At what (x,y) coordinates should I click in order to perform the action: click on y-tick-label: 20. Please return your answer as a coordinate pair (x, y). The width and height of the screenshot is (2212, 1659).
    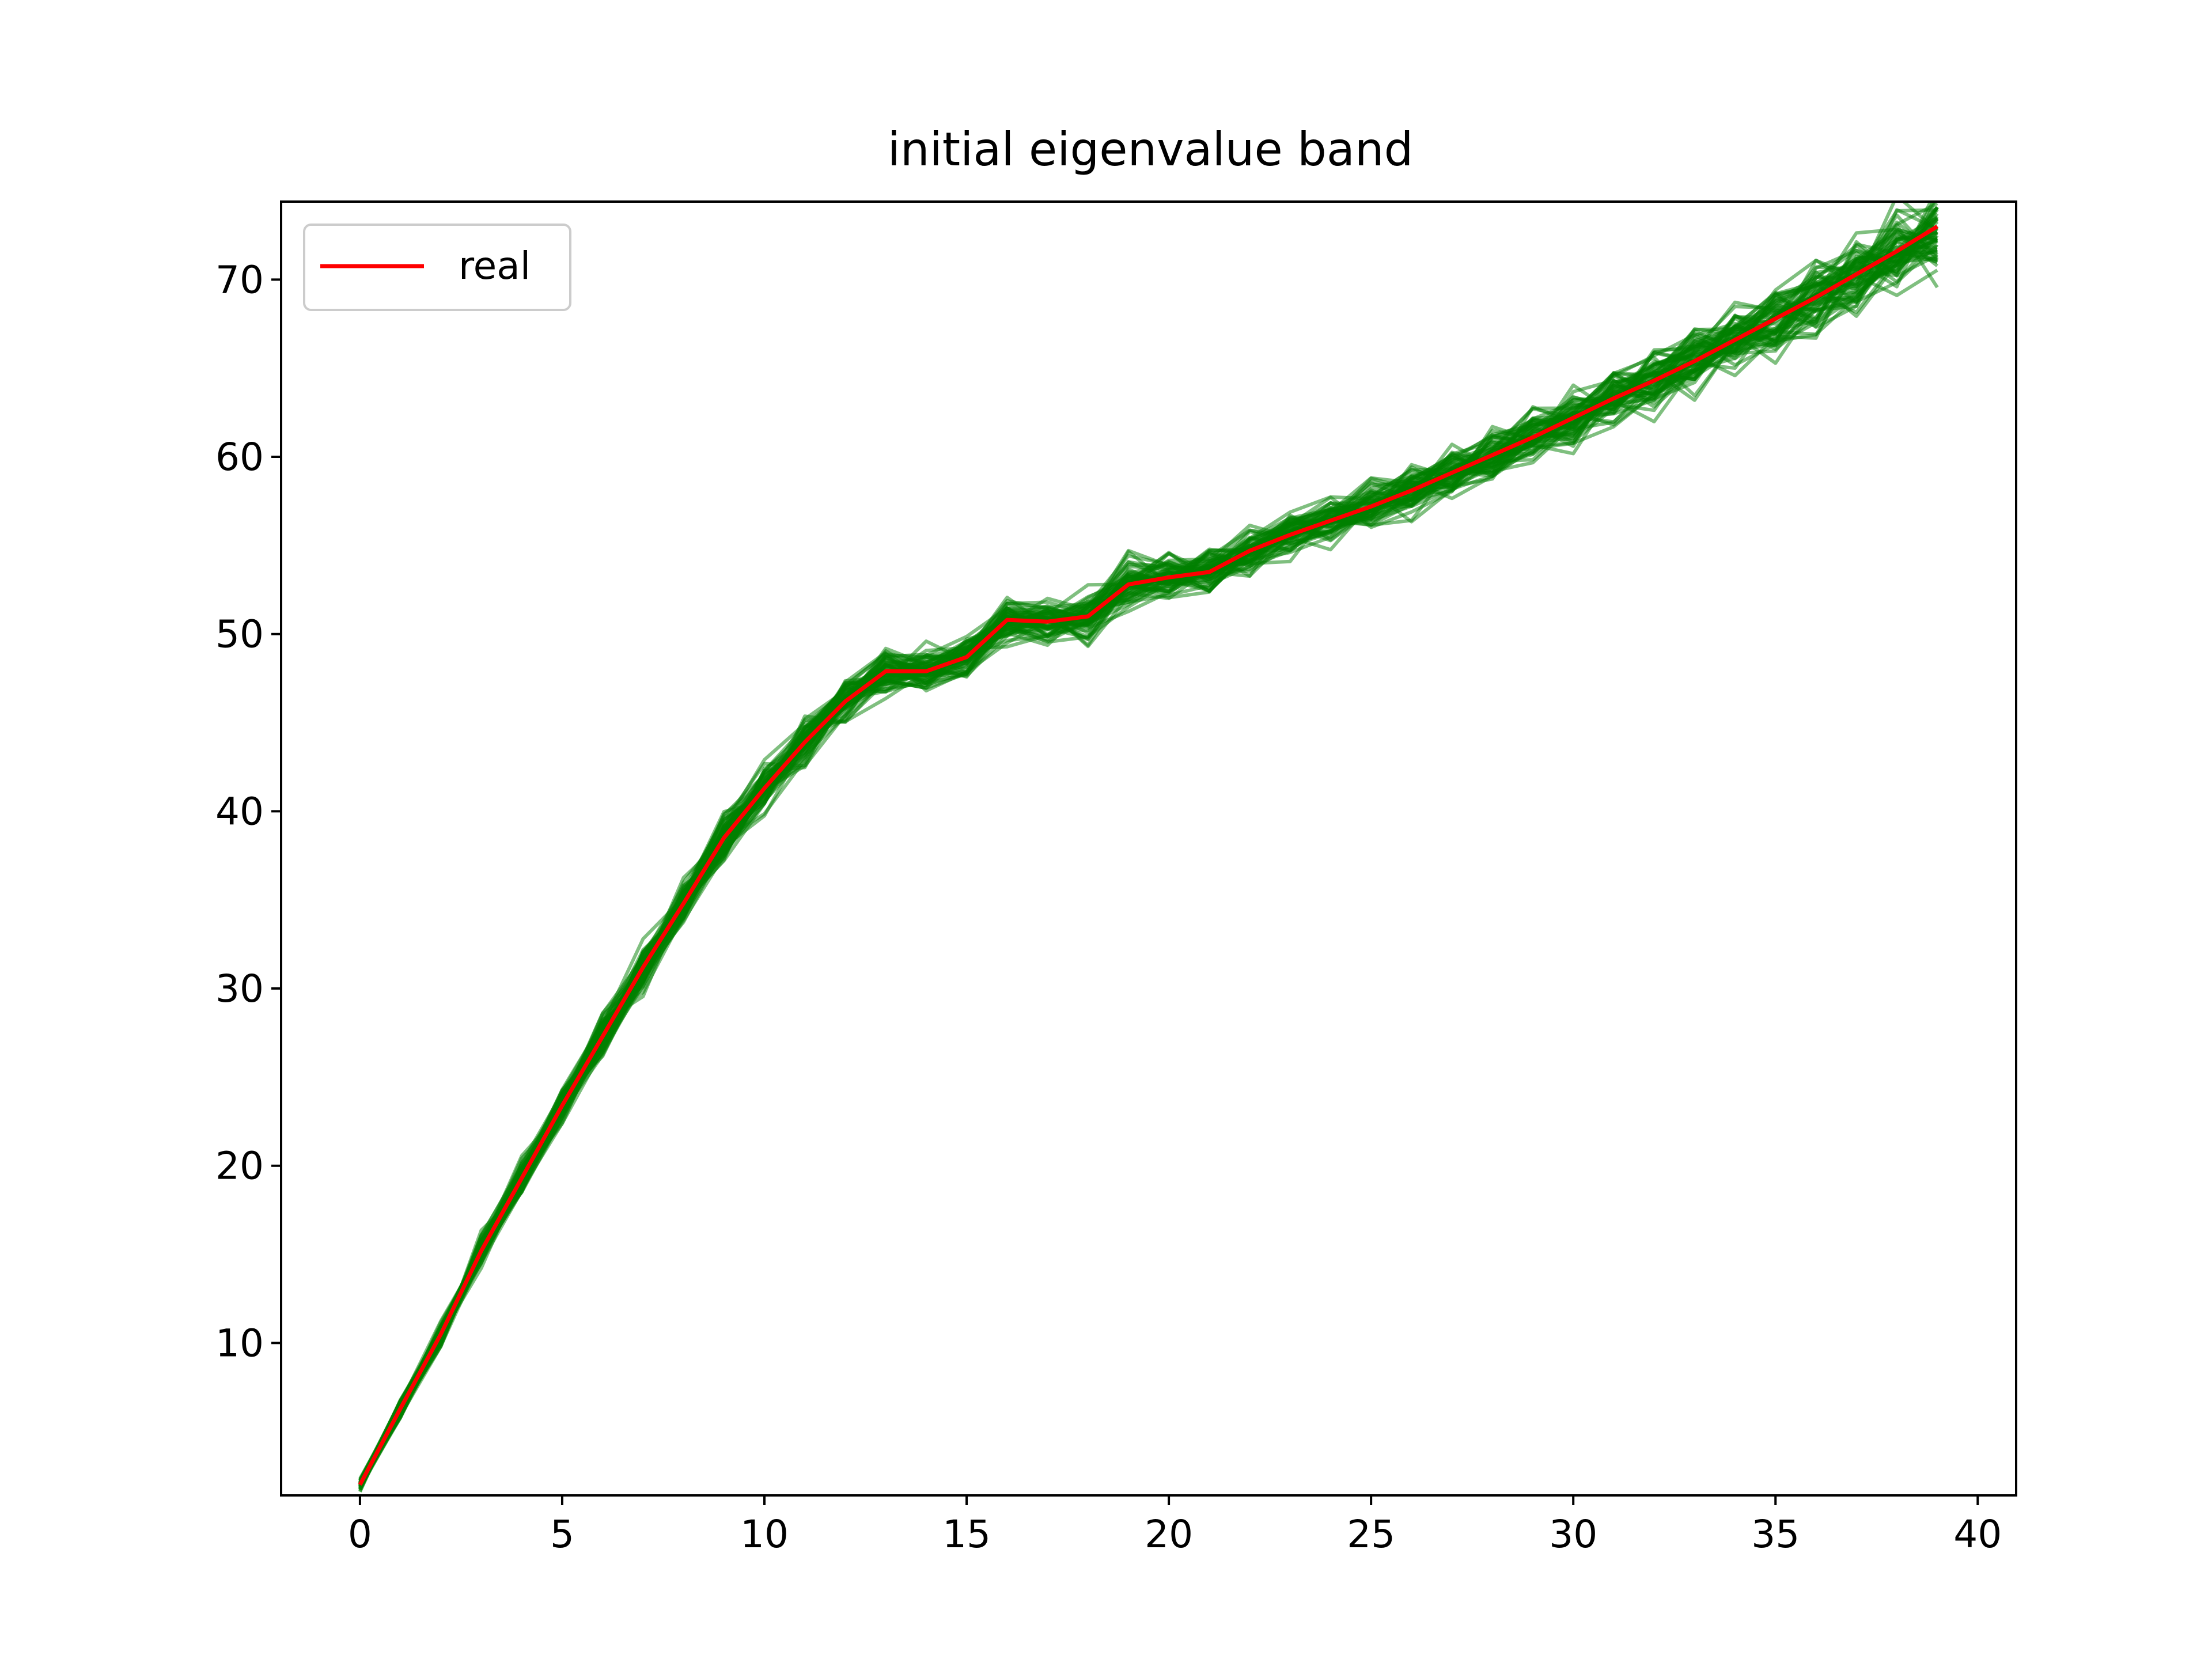
    Looking at the image, I should click on (239, 1166).